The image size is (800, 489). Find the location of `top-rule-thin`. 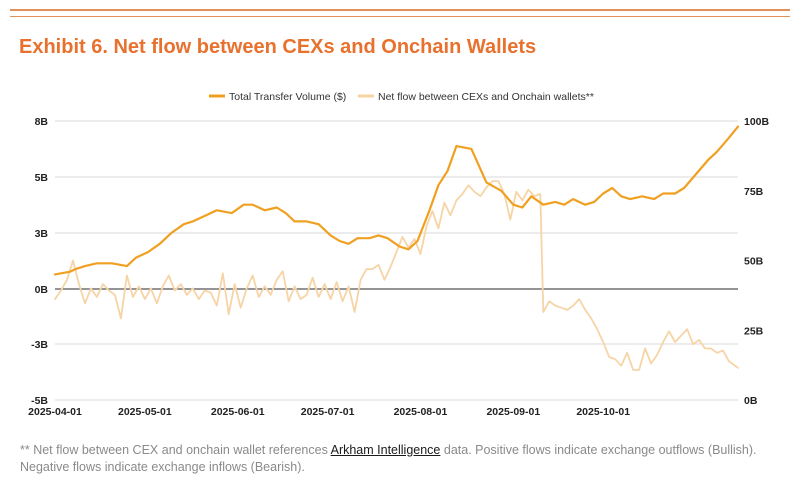

top-rule-thin is located at coordinates (400, 16).